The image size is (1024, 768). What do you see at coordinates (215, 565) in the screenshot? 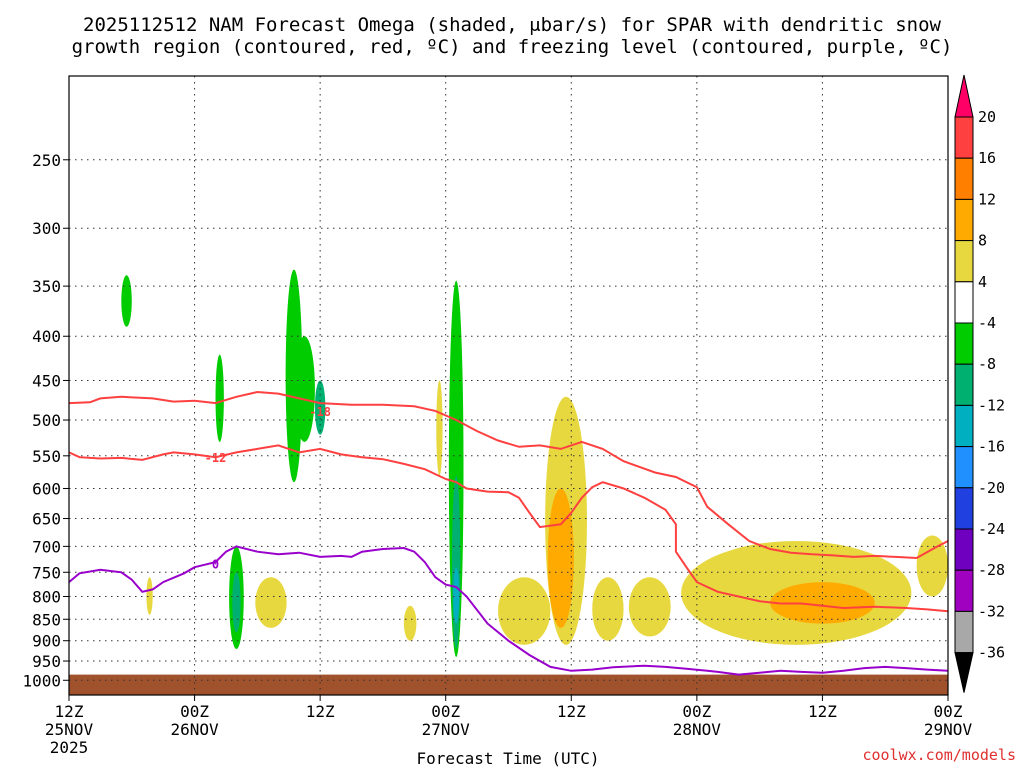
I see `contour-label-freezing-level: 0` at bounding box center [215, 565].